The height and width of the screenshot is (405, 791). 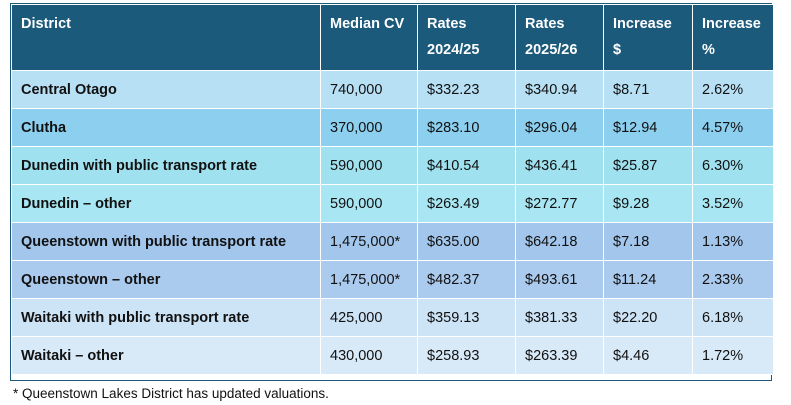 What do you see at coordinates (733, 279) in the screenshot?
I see `cell-increase-percent: 2.33%` at bounding box center [733, 279].